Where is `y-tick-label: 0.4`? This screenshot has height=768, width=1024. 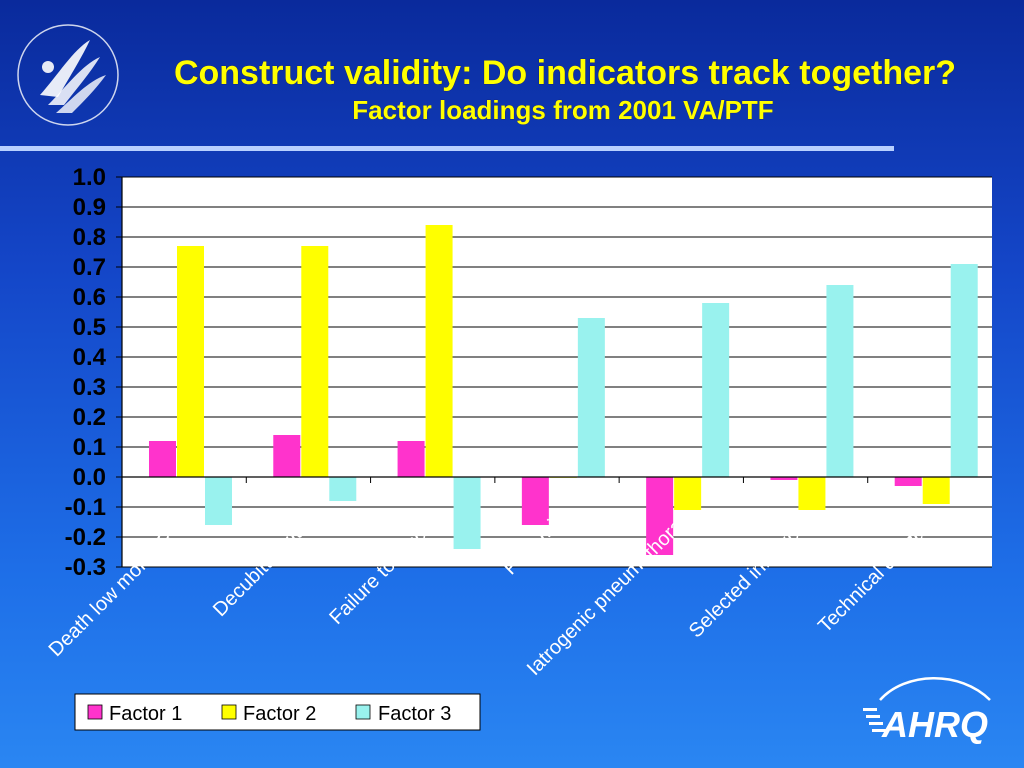 y-tick-label: 0.4 is located at coordinates (90, 357).